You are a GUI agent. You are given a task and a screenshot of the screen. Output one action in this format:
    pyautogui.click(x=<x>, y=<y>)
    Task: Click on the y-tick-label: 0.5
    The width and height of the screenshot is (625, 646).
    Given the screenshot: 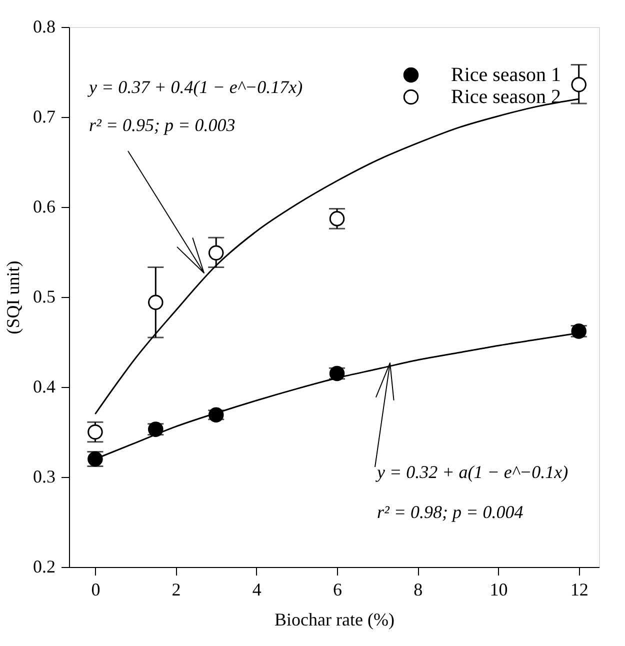 What is the action you would take?
    pyautogui.click(x=44, y=296)
    